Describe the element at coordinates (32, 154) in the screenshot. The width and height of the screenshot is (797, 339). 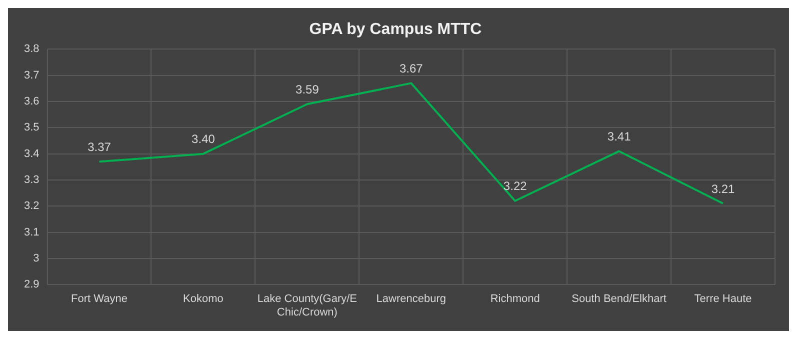
I see `y-tick-label: 3.4` at that location.